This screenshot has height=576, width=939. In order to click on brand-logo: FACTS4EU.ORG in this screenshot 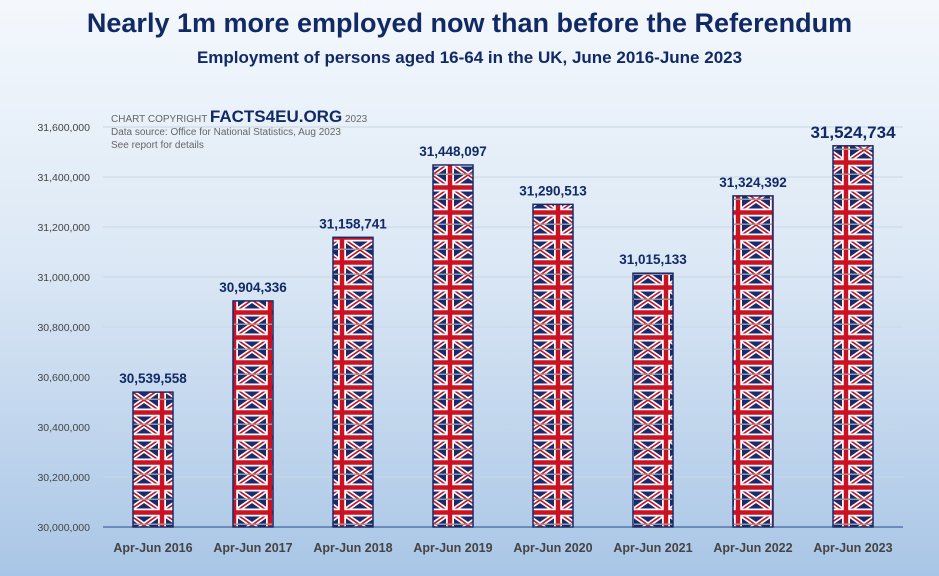, I will do `click(276, 116)`.